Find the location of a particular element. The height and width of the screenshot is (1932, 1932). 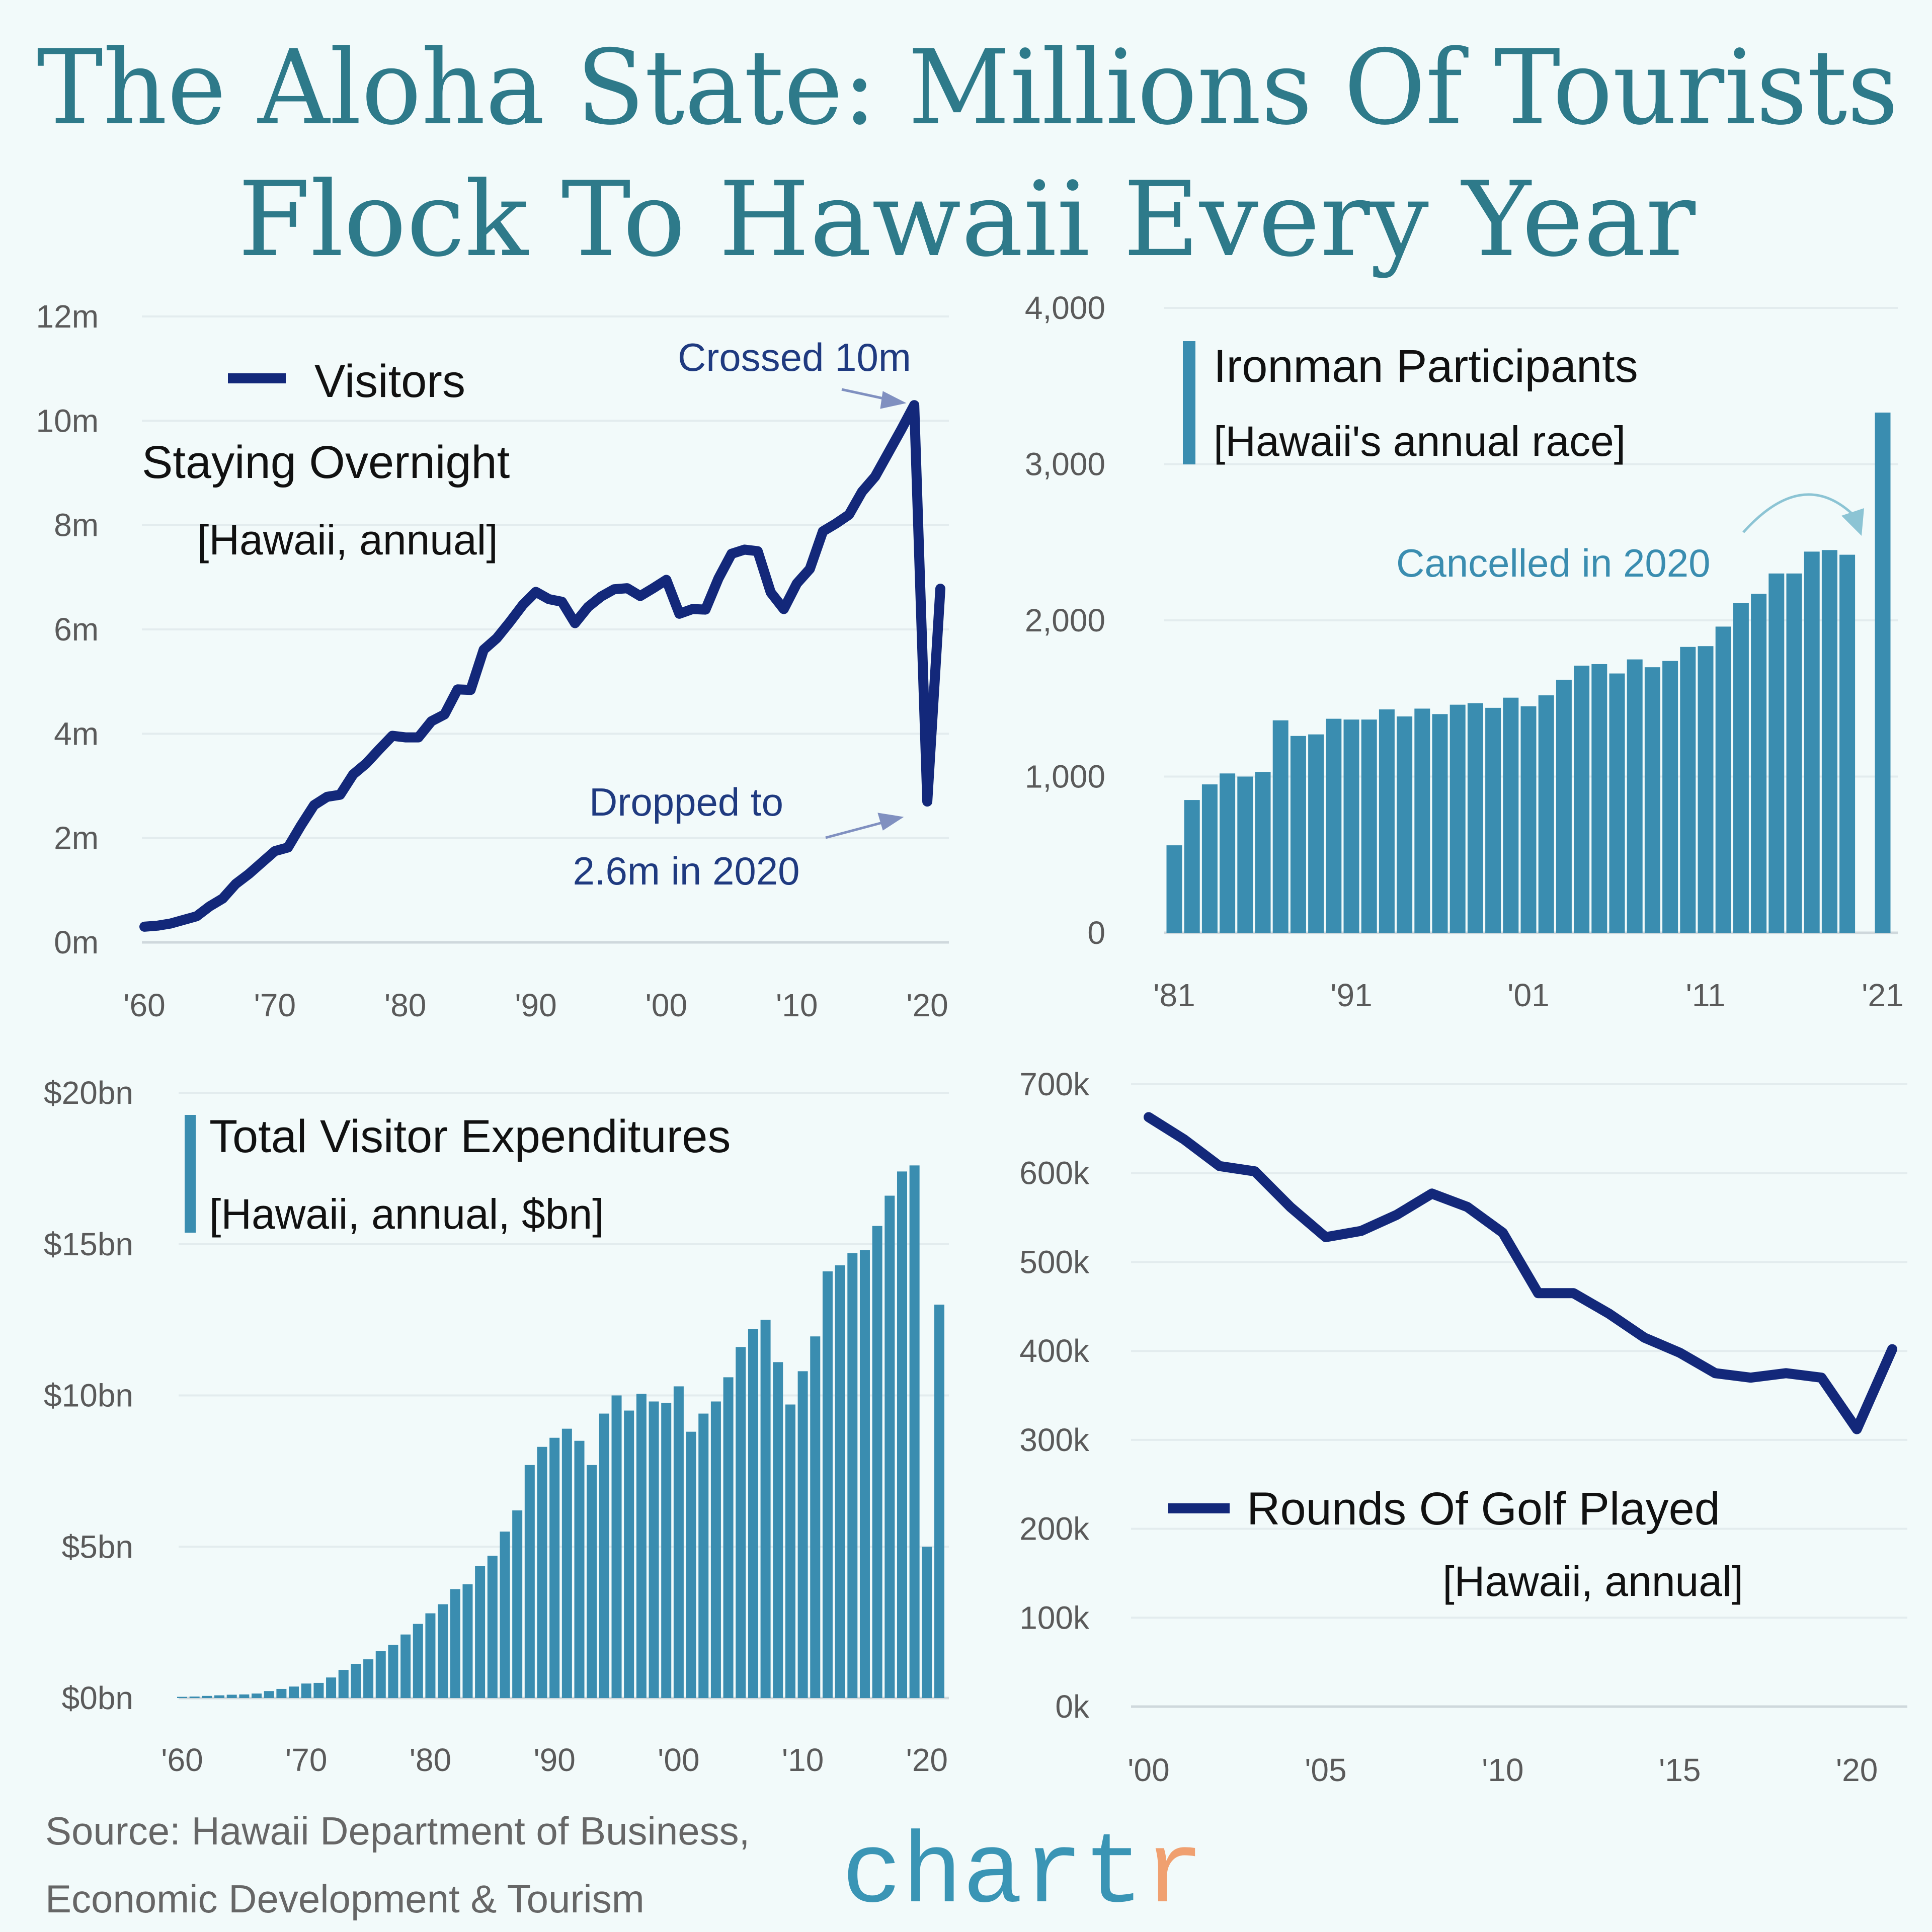

y-tick-label: 3,000 is located at coordinates (1065, 464).